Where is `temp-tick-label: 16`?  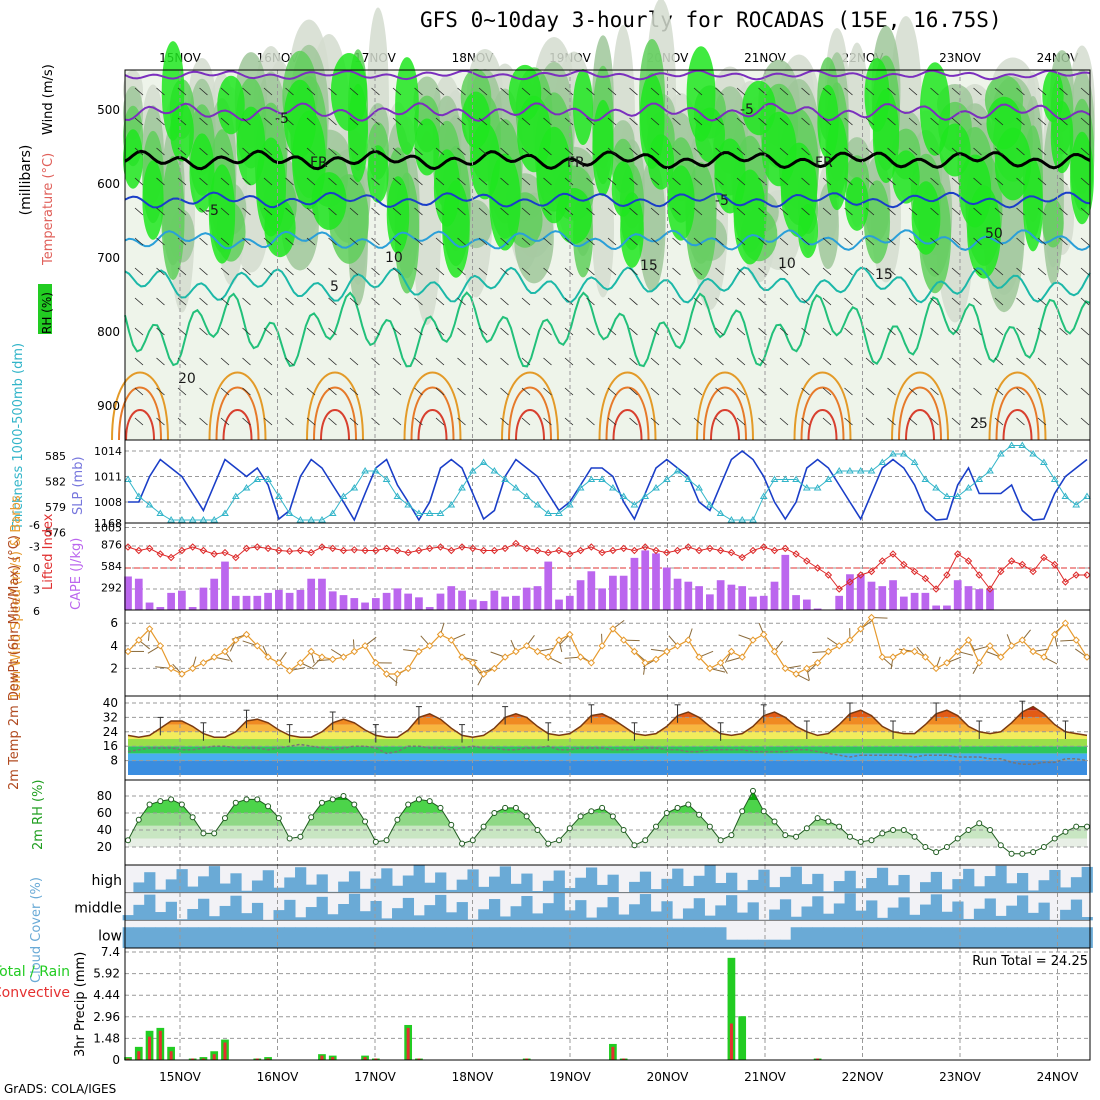 temp-tick-label: 16 is located at coordinates (110, 746).